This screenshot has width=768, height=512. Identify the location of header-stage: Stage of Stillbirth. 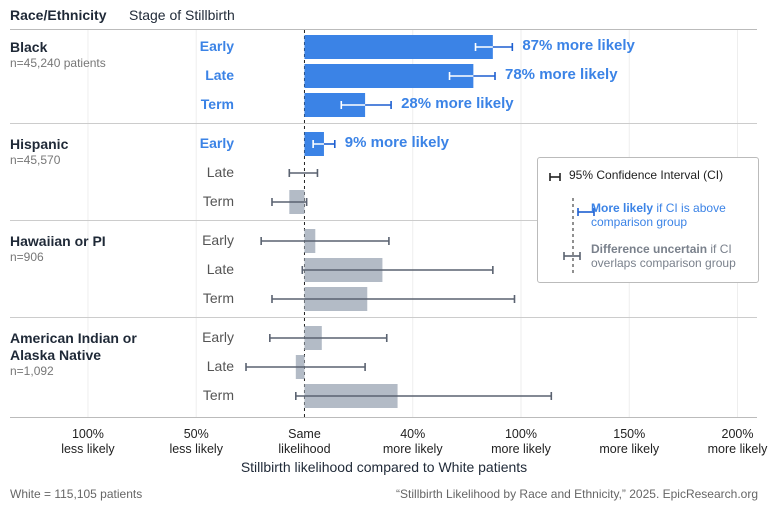
(182, 15).